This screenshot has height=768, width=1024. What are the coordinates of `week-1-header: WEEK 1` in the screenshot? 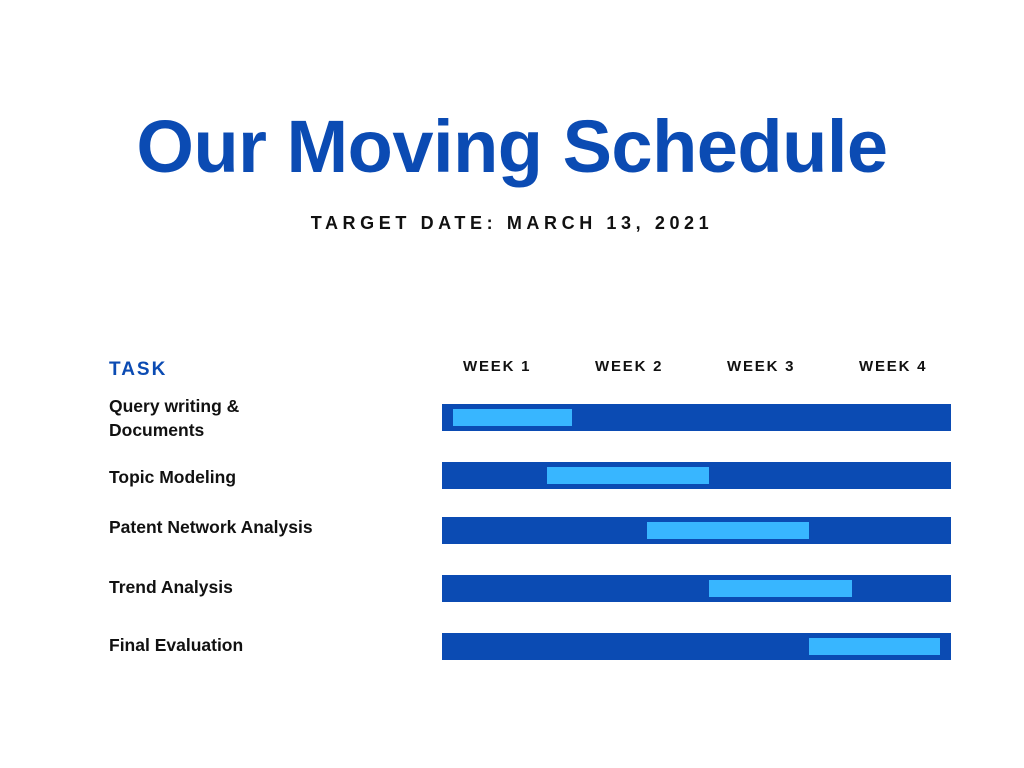 It's located at (497, 366).